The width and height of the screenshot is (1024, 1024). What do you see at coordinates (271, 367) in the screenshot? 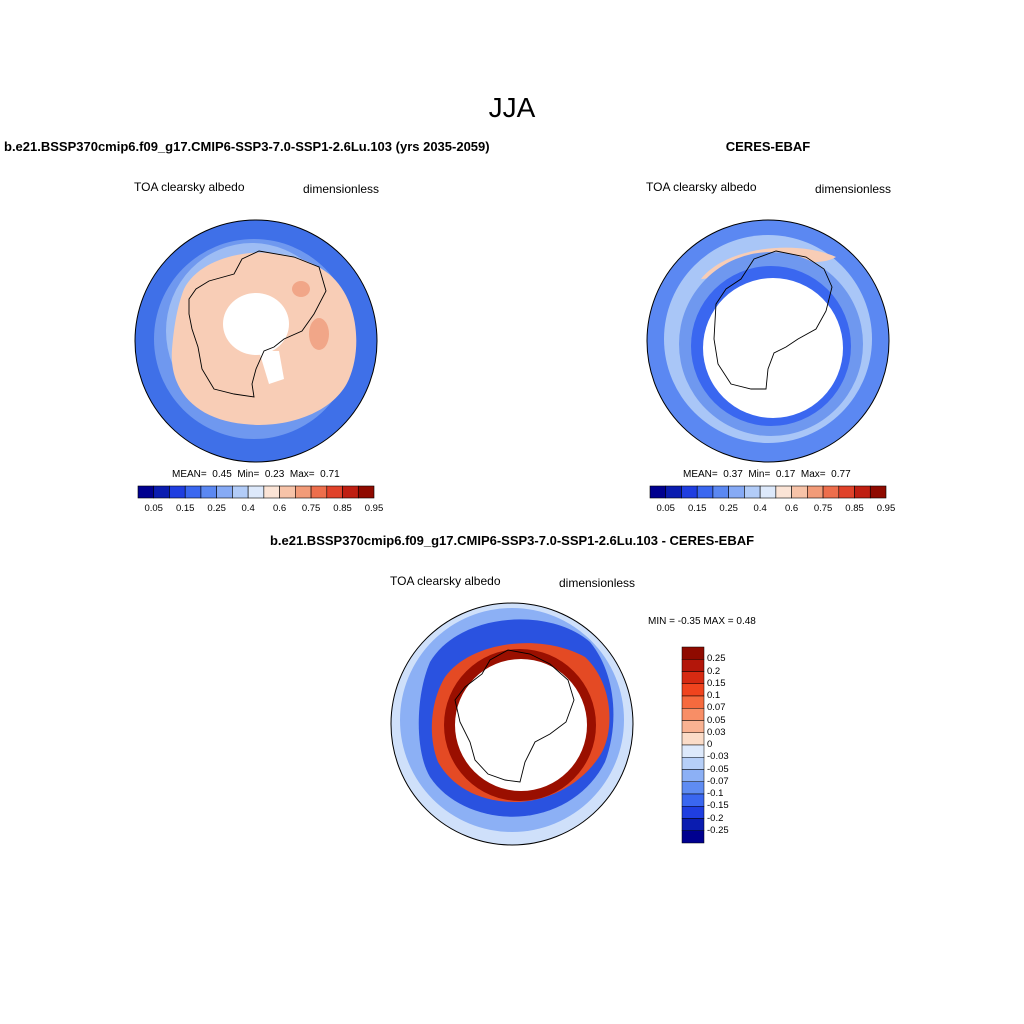
I see `model-missing-peninsula` at bounding box center [271, 367].